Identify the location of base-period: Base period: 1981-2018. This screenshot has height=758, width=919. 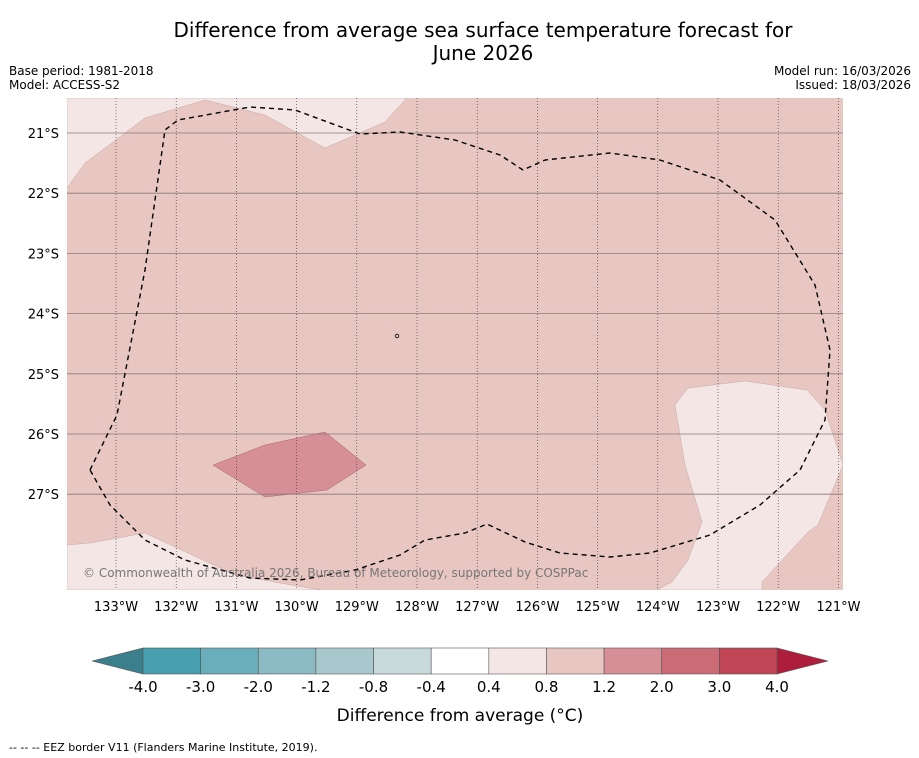
(81, 71).